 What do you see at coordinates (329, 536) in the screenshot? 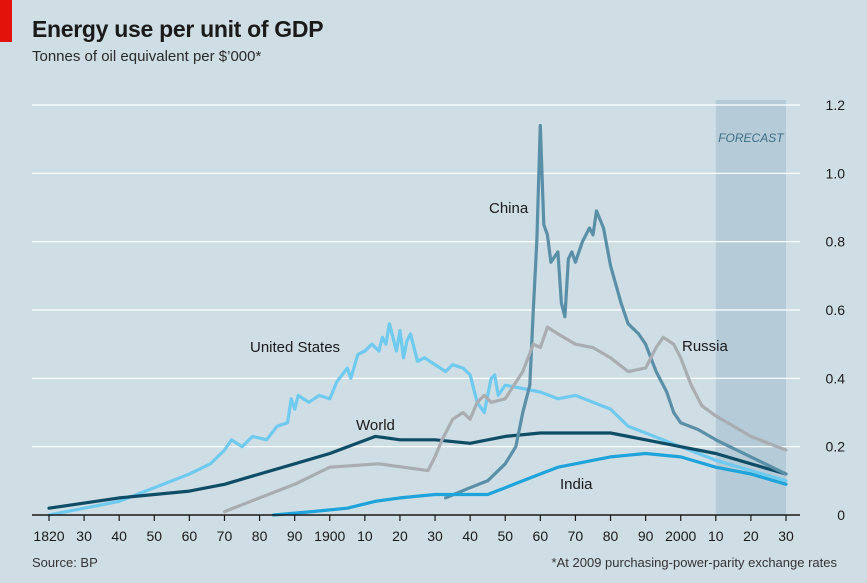
I see `x-tick-label: 1900` at bounding box center [329, 536].